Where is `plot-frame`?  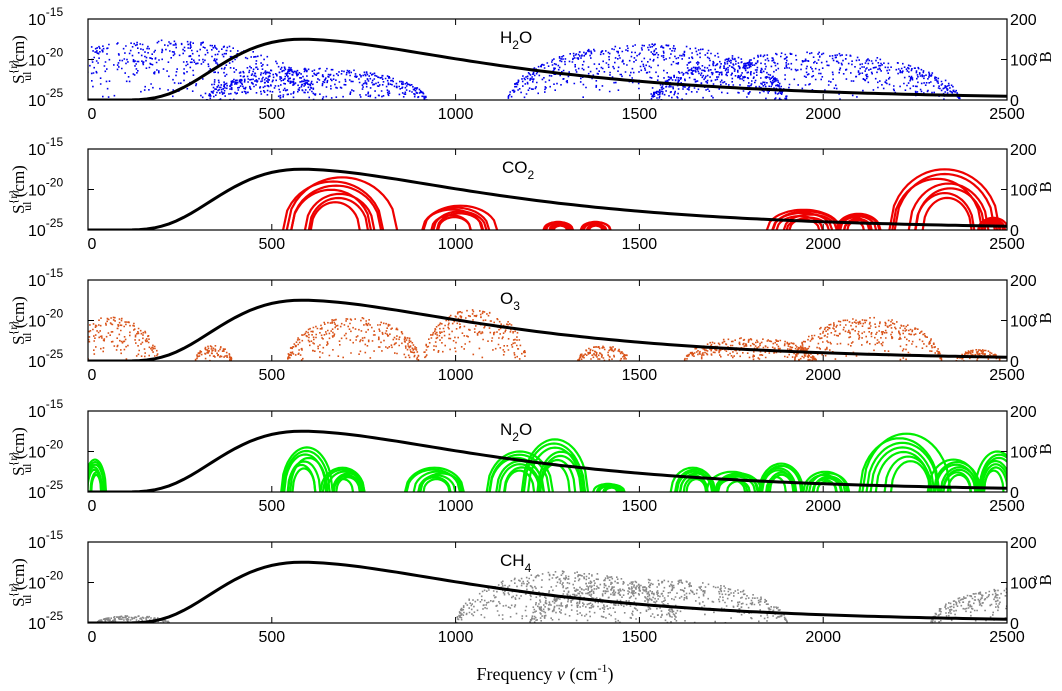 plot-frame is located at coordinates (547, 582).